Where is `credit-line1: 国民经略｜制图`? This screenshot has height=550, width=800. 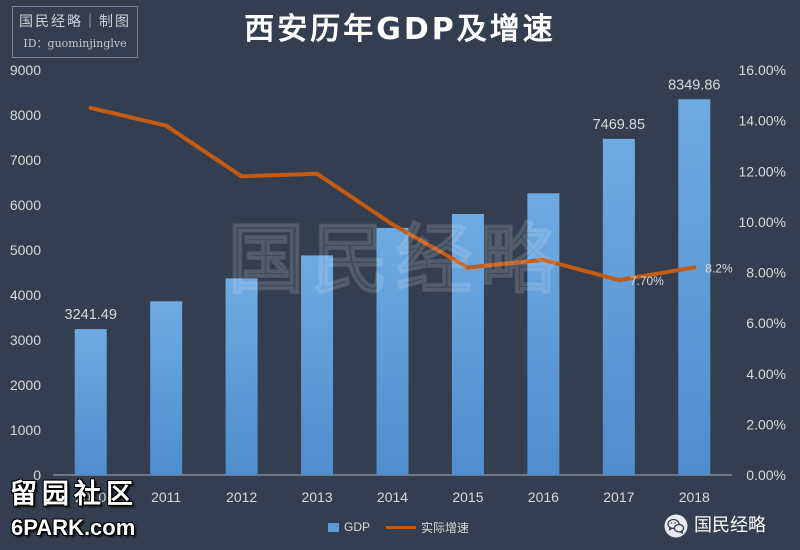 credit-line1: 国民经略｜制图 is located at coordinates (75, 22).